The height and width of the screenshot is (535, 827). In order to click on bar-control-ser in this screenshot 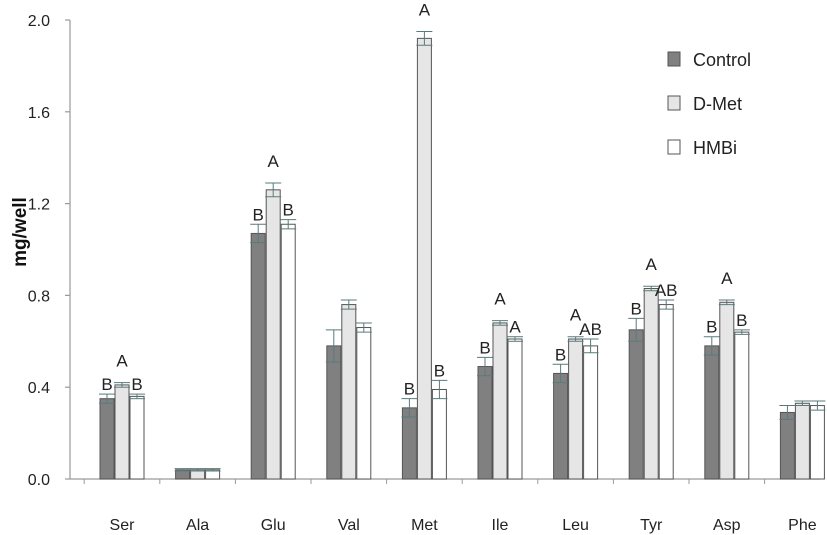, I will do `click(107, 439)`.